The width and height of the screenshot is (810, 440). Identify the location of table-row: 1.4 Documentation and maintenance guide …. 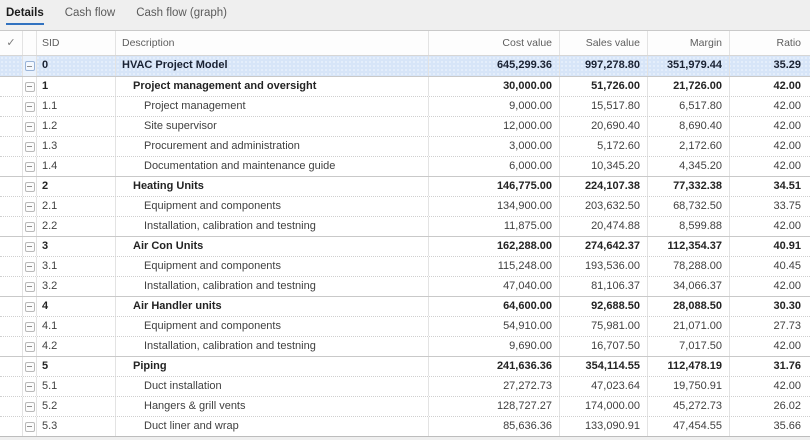
(405, 166).